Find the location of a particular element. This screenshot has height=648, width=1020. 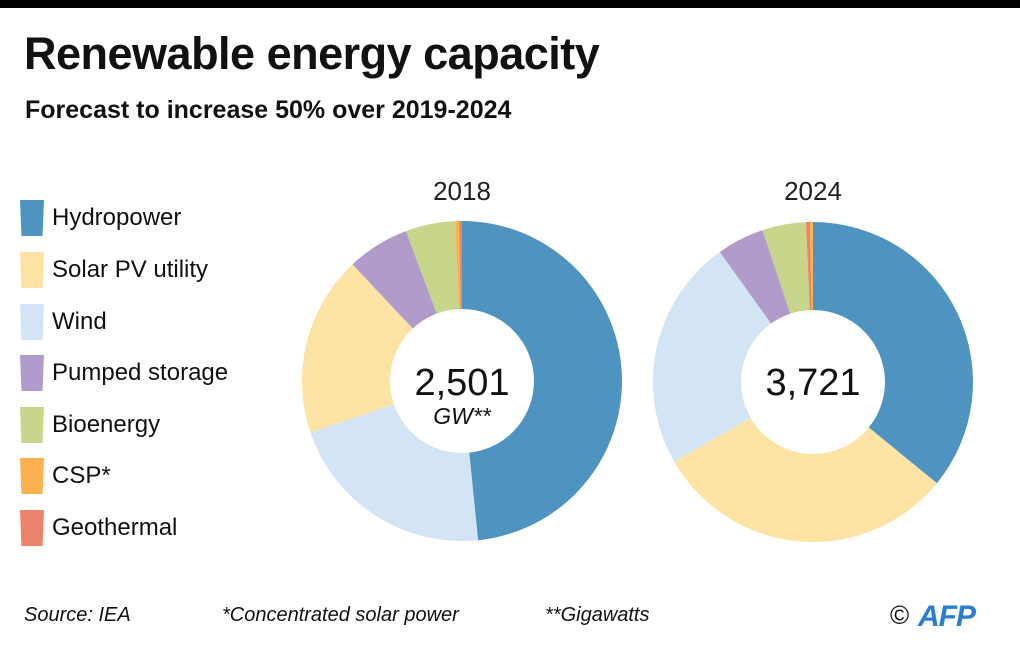

legend-label: Bioenergy is located at coordinates (106, 424).